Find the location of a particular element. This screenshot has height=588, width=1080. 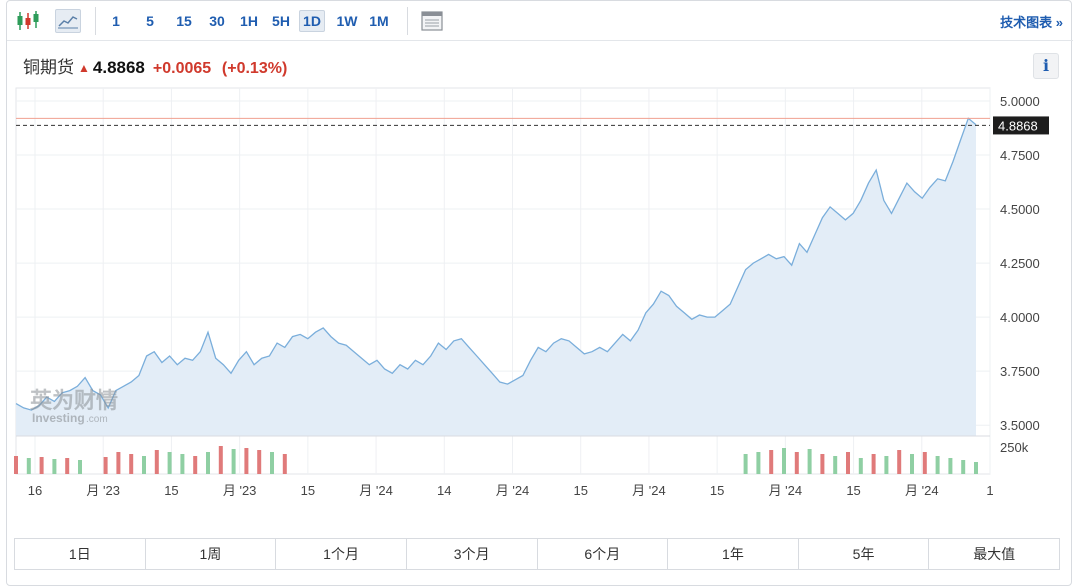

chart-toolbar: 1 5 15 30 1H 5H 1D 1W 1M 技术图表 » is located at coordinates (540, 21).